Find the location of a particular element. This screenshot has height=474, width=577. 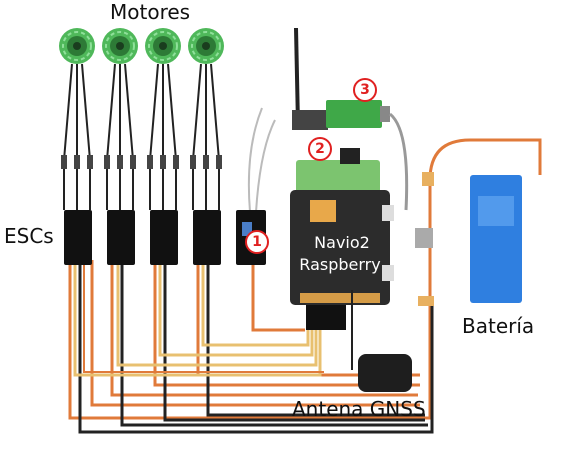

signal-wires is located at coordinates (198, 321).